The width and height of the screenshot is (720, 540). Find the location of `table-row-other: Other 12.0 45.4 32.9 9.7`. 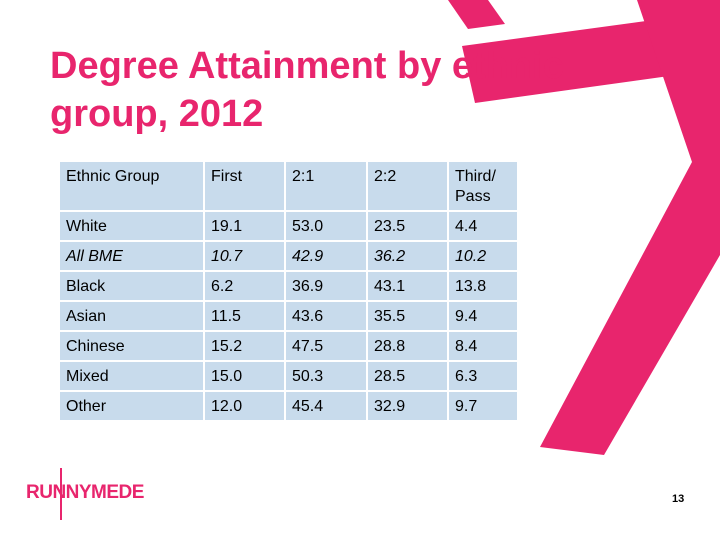

table-row-other: Other 12.0 45.4 32.9 9.7 is located at coordinates (288, 406).